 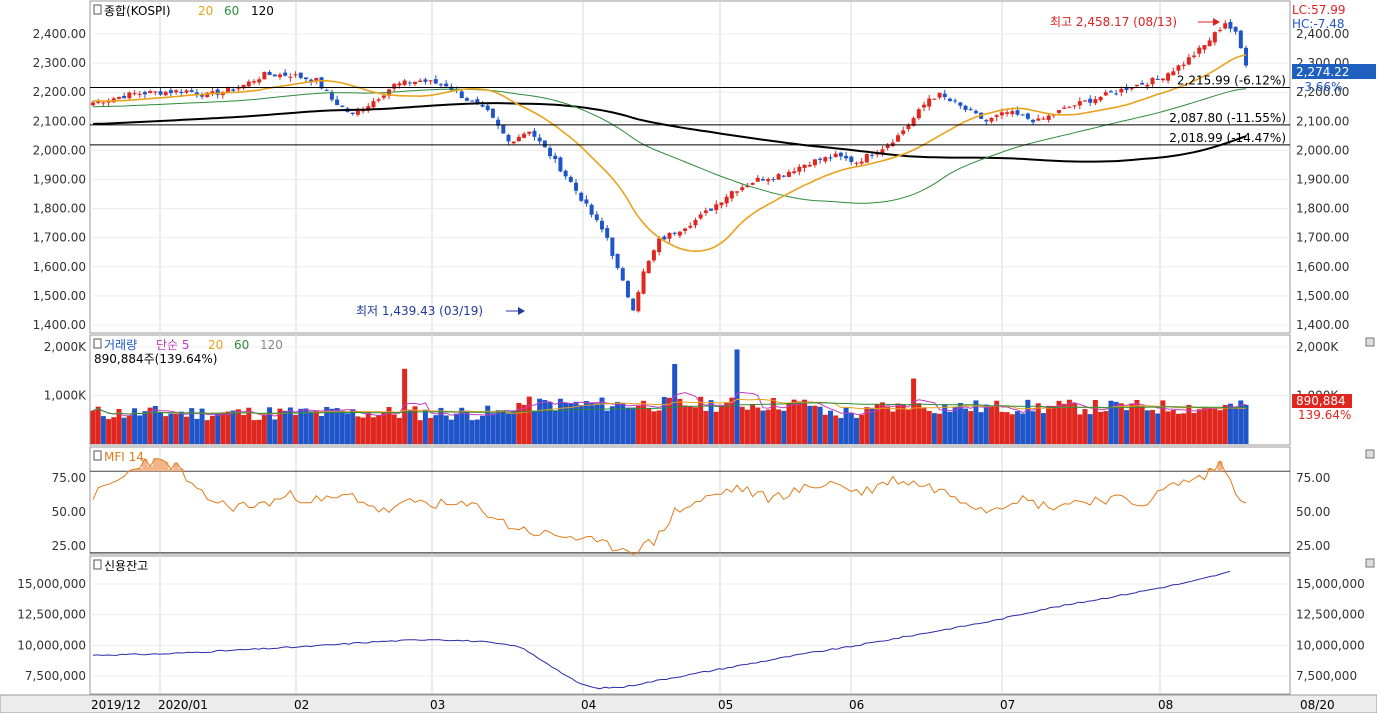 What do you see at coordinates (59, 63) in the screenshot?
I see `main-y-tick-left: 2,300.00` at bounding box center [59, 63].